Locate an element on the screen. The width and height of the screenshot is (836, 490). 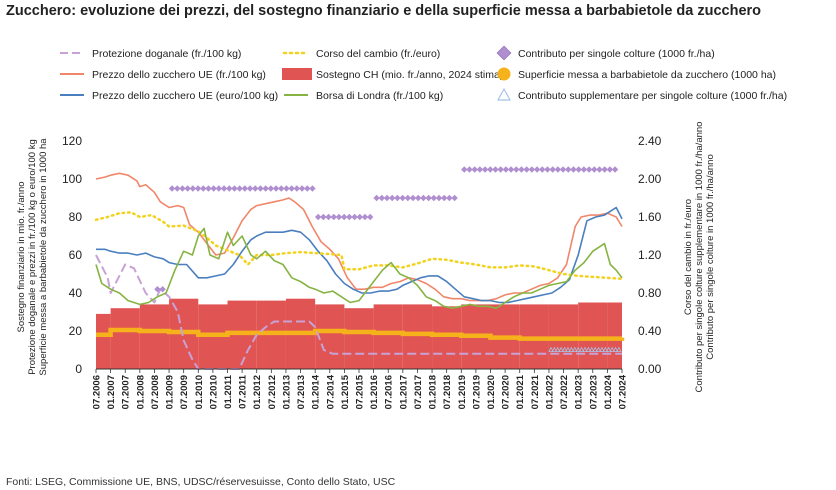
x-tick-07.2017: 07.2017 is located at coordinates (418, 392).